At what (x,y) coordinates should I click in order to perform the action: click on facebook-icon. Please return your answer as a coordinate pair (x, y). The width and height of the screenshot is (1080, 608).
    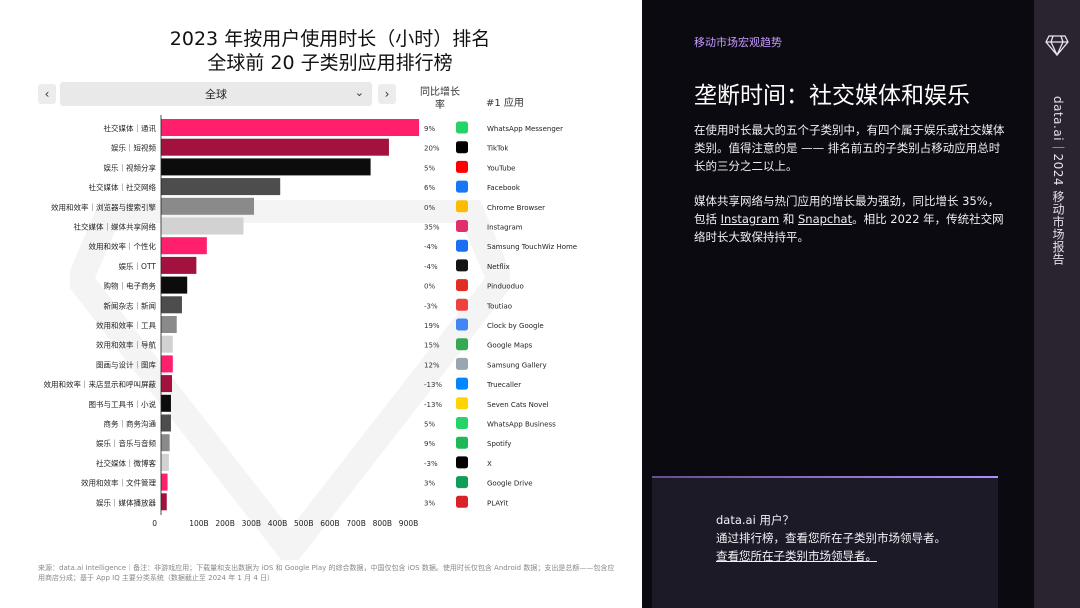
    Looking at the image, I should click on (462, 186).